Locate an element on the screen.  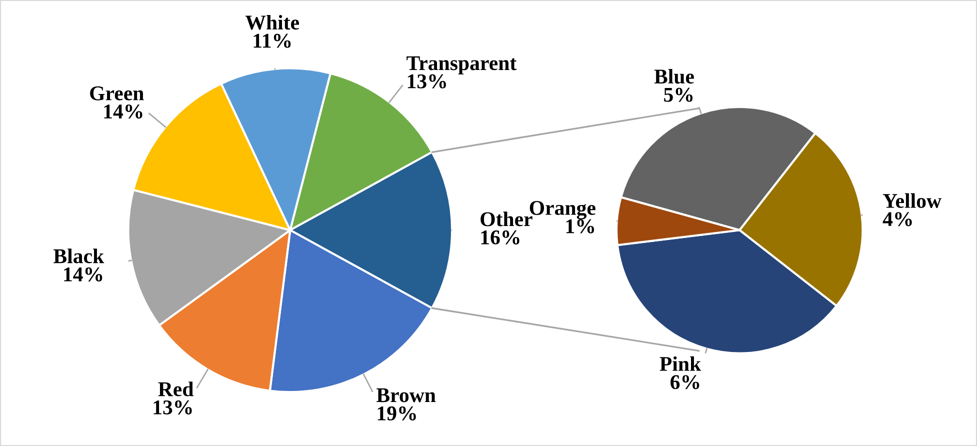
slice-label: Pink is located at coordinates (681, 363).